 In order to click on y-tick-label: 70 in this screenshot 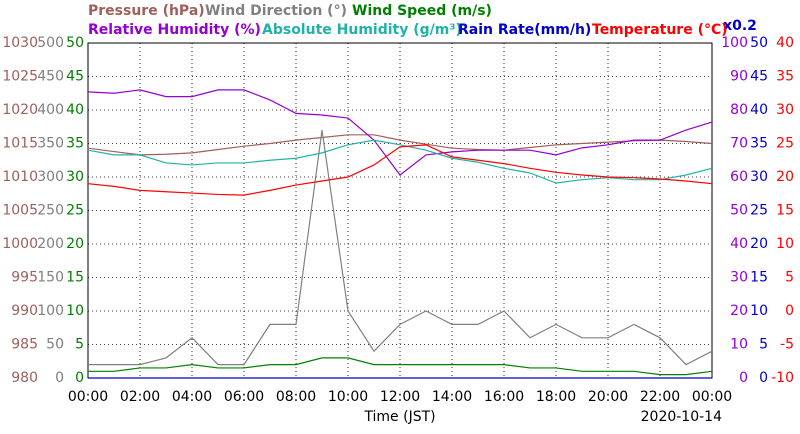, I will do `click(739, 144)`.